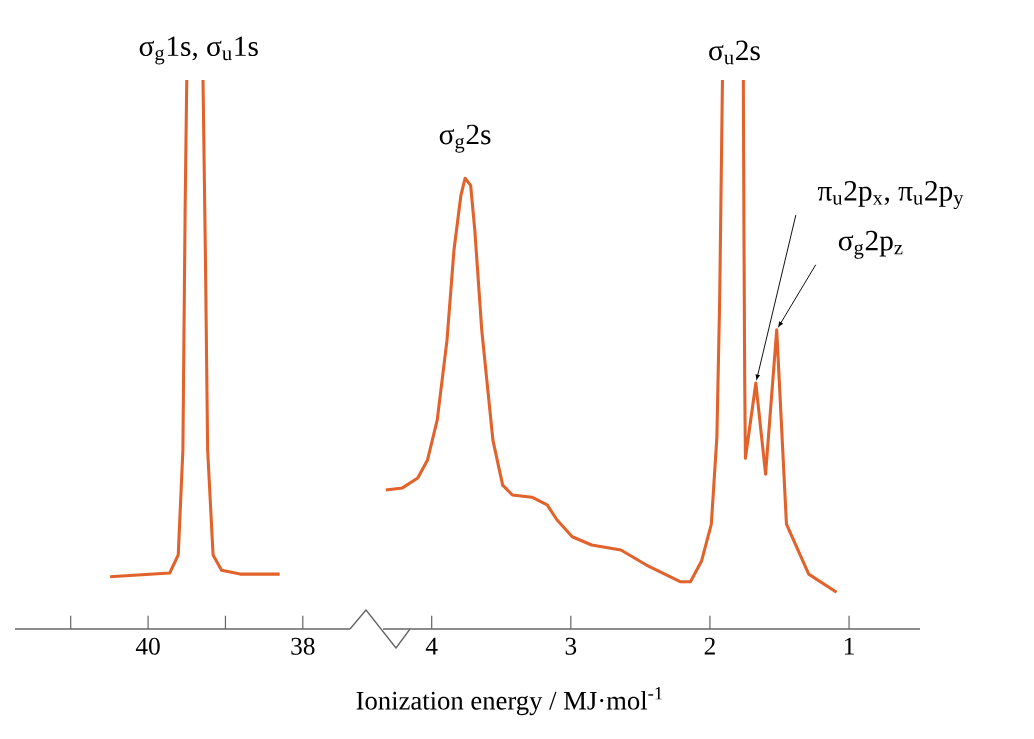 The height and width of the screenshot is (739, 1034). What do you see at coordinates (147, 646) in the screenshot?
I see `x-tick-label: 40` at bounding box center [147, 646].